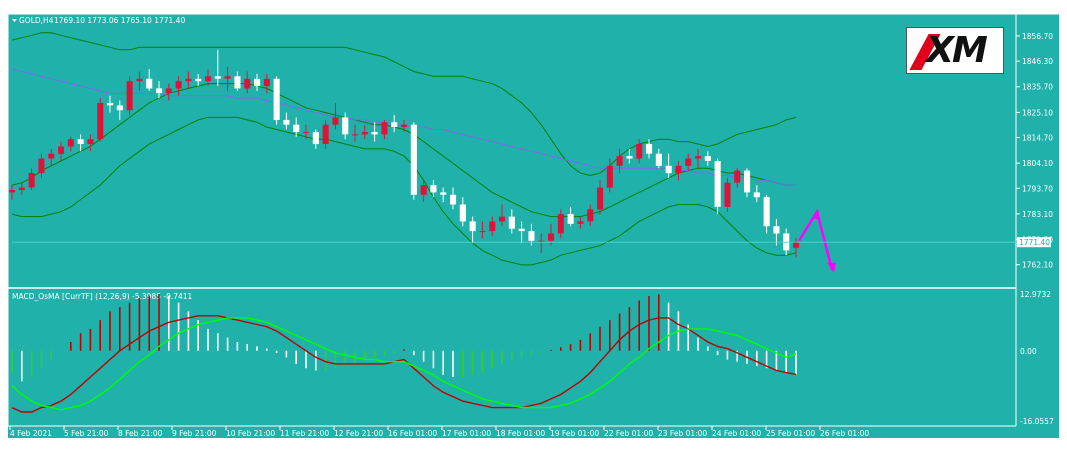 The height and width of the screenshot is (454, 1067). Describe the element at coordinates (520, 433) in the screenshot. I see `time-tick-label: 18 Feb 01:00` at that location.